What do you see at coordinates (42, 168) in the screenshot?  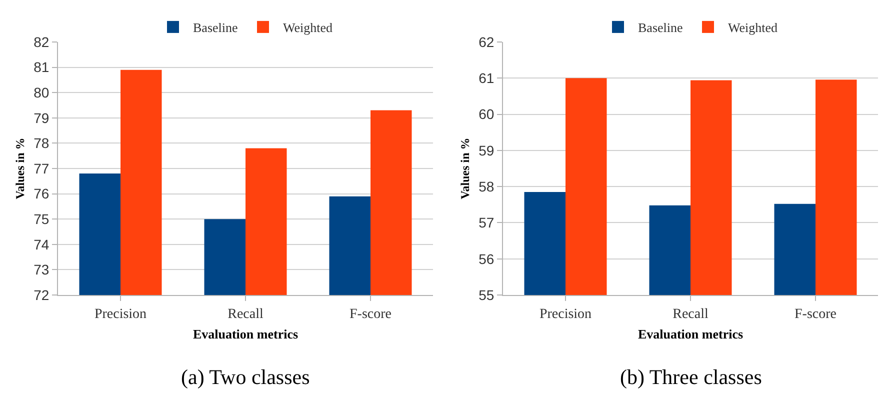 I see `y-tick-label: 77` at bounding box center [42, 168].